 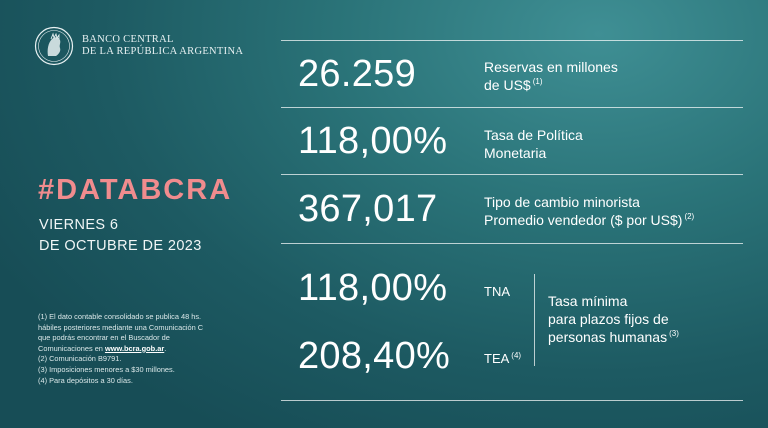 What do you see at coordinates (562, 202) in the screenshot?
I see `tipo-cambio-label-line1: Tipo de cambio minorista` at bounding box center [562, 202].